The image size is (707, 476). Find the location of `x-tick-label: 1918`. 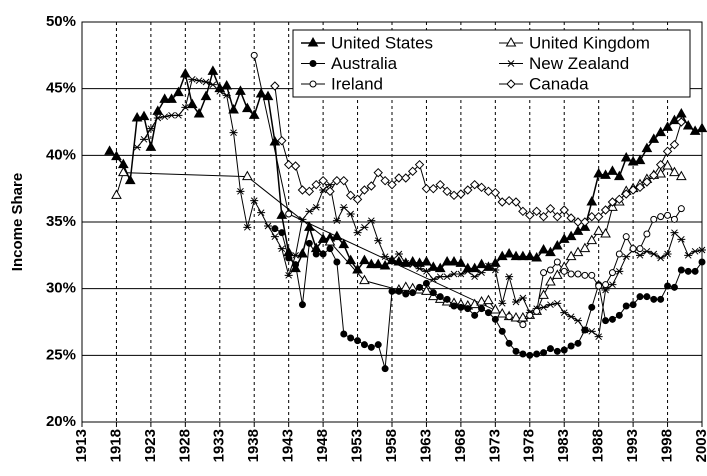

x-tick-label: 1918 is located at coordinates (115, 445).